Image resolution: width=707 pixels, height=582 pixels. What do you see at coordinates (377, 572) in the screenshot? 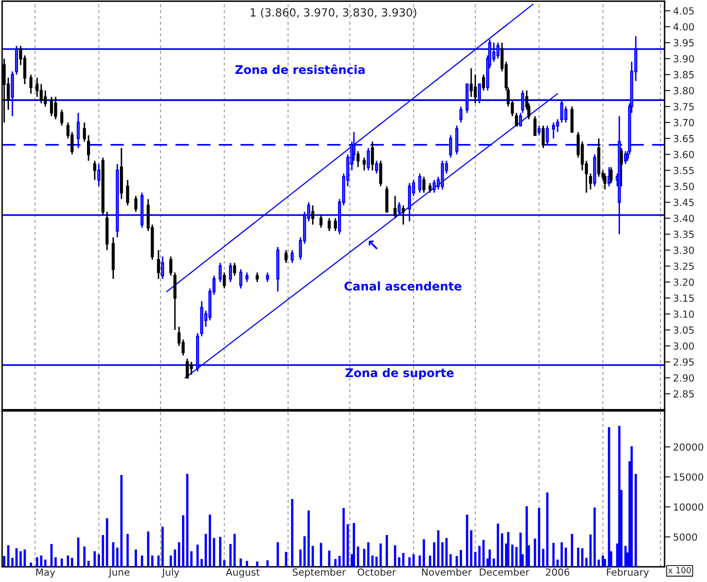
I see `x-tick-label: October` at bounding box center [377, 572].